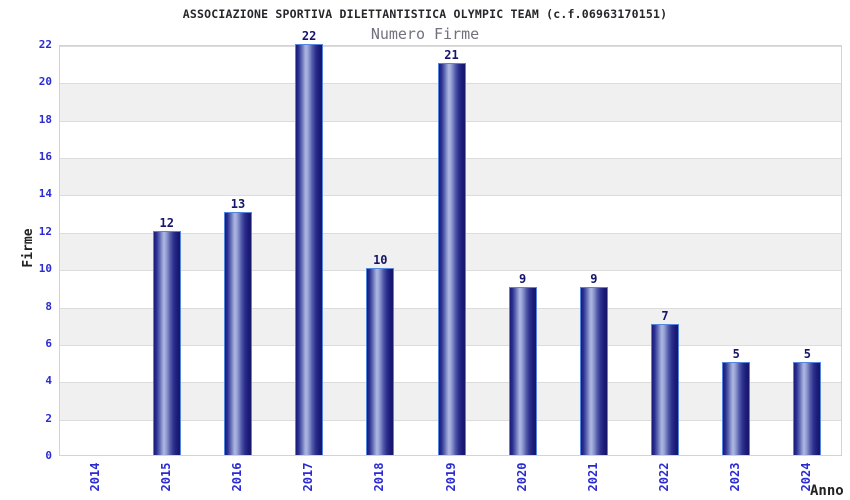 The height and width of the screenshot is (500, 850). I want to click on bar-2016, so click(237, 333).